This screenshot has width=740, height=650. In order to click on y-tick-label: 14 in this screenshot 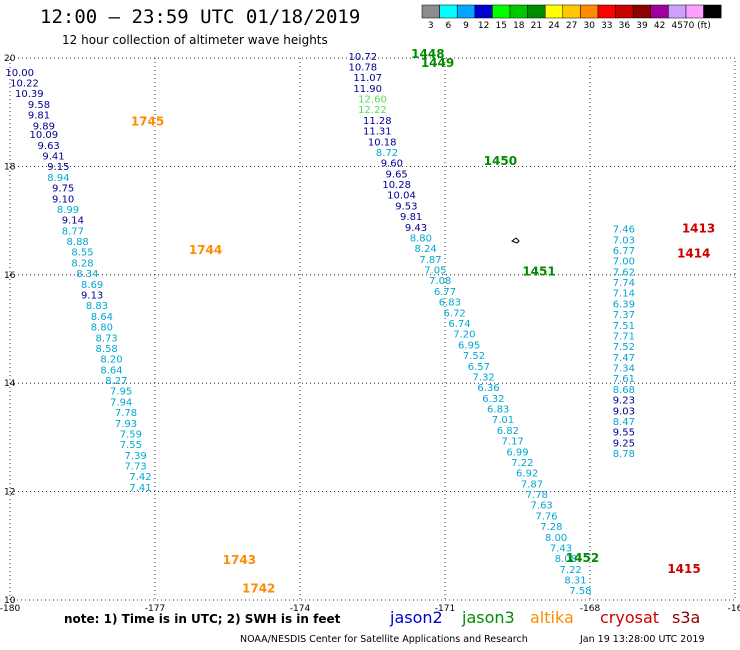, I will do `click(10, 384)`.